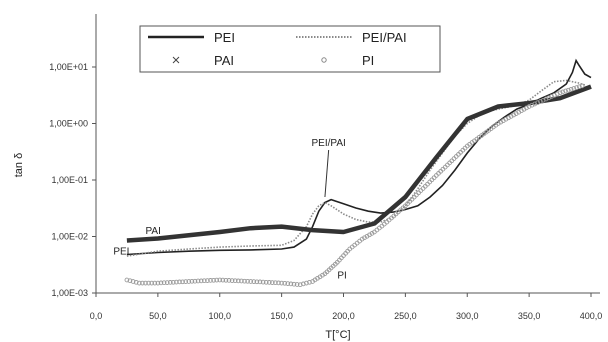  What do you see at coordinates (69, 237) in the screenshot?
I see `y-tick-label: 1,00E-02` at bounding box center [69, 237].